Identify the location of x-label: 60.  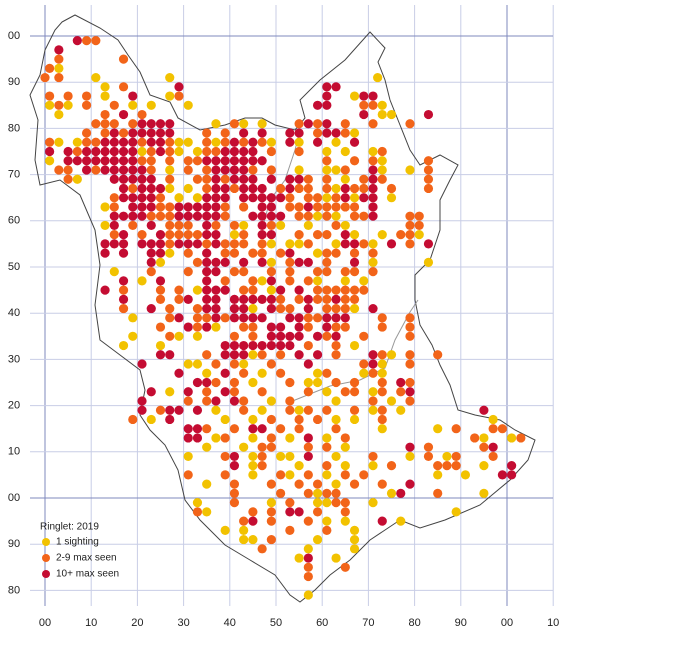
(322, 623).